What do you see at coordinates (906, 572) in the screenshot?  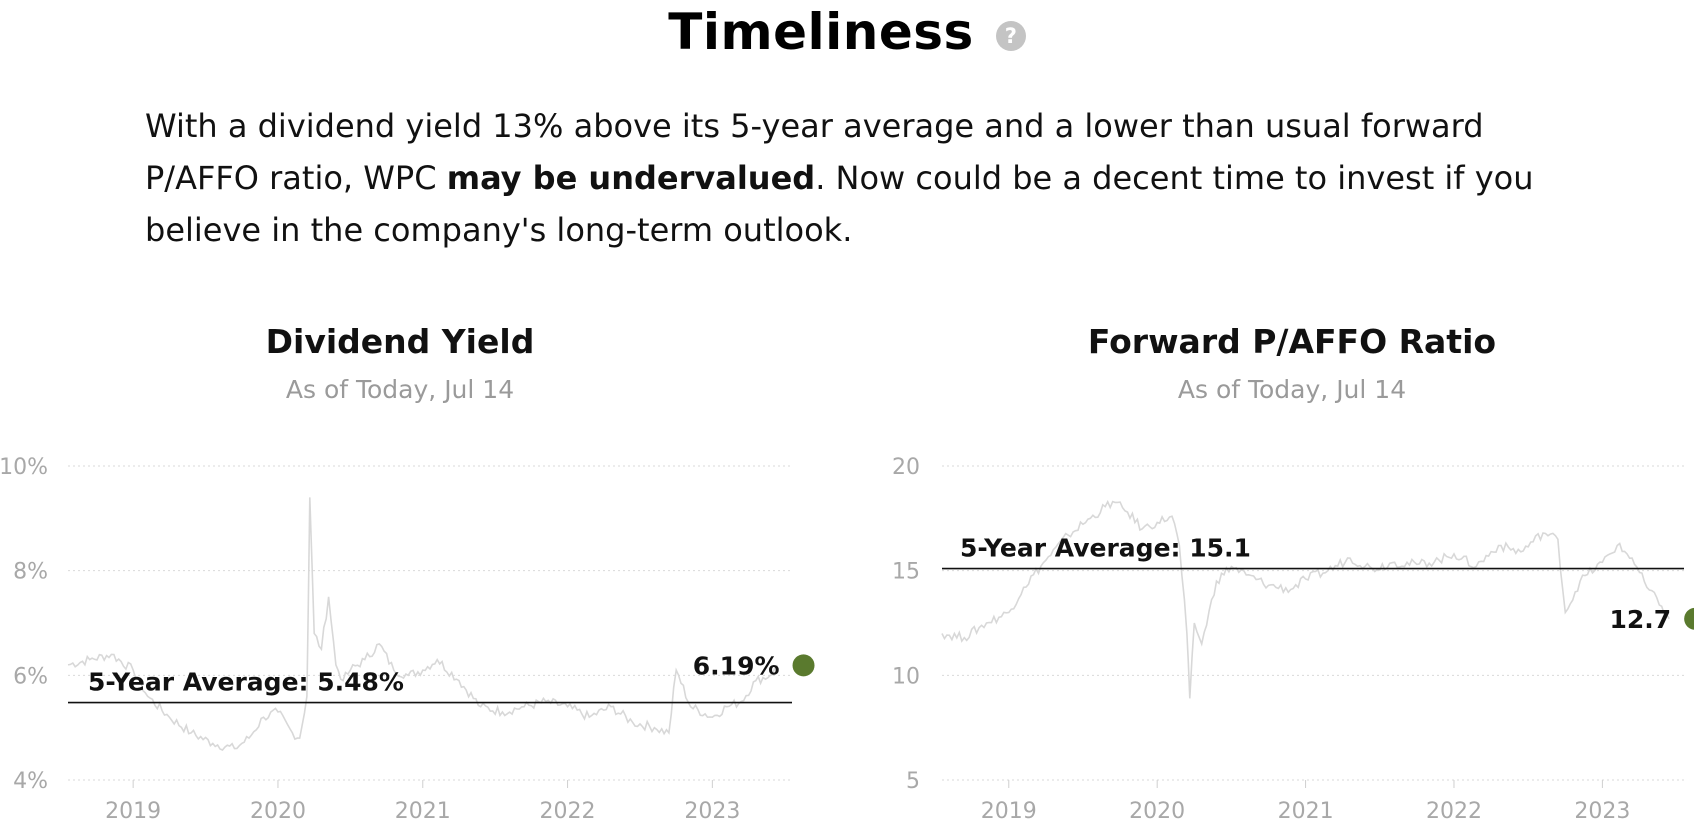 I see `y-tick-label: 15` at bounding box center [906, 572].